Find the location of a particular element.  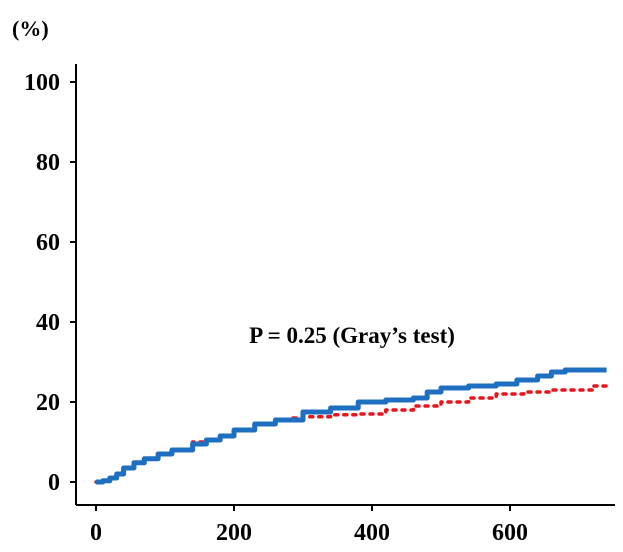

y-tick-label: 80 is located at coordinates (48, 163).